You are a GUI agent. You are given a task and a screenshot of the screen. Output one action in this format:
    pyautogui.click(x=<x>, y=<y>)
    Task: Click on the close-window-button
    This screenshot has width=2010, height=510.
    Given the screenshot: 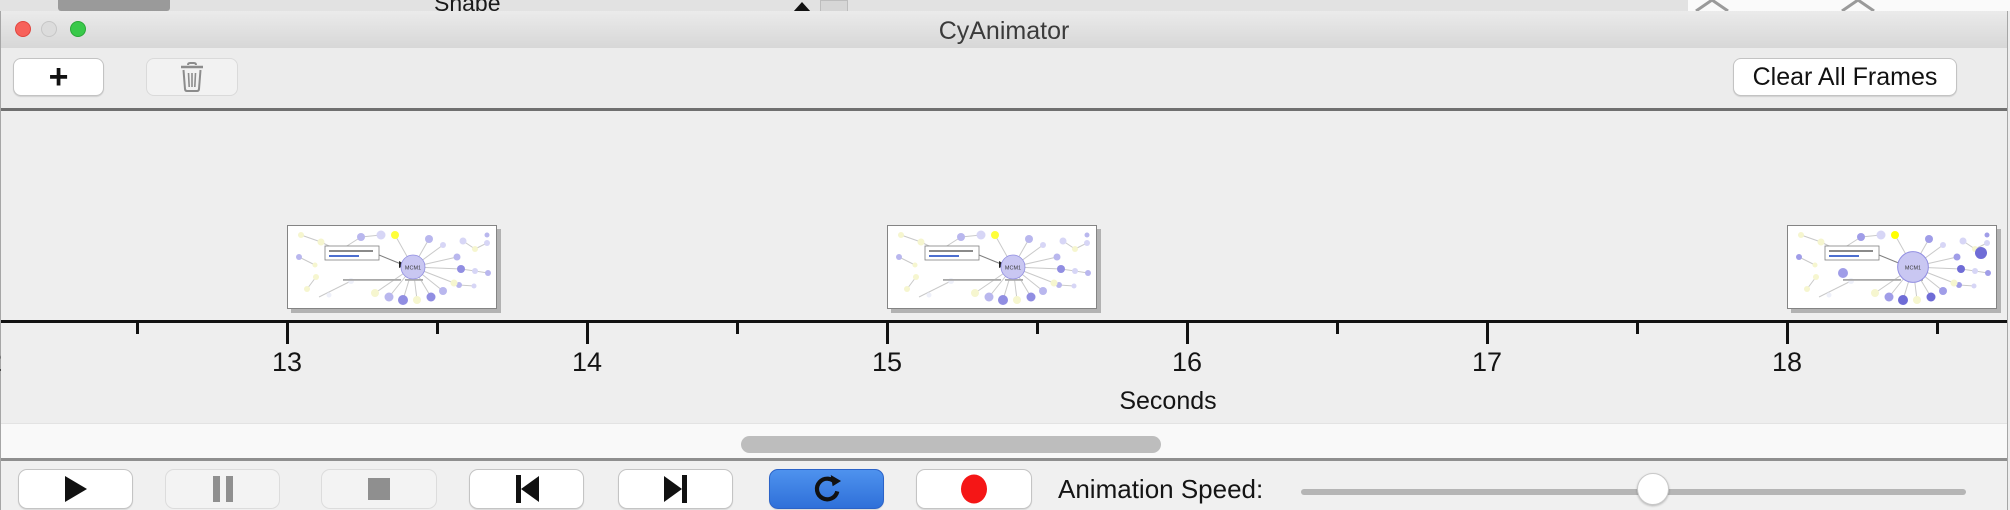 What is the action you would take?
    pyautogui.click(x=23, y=29)
    